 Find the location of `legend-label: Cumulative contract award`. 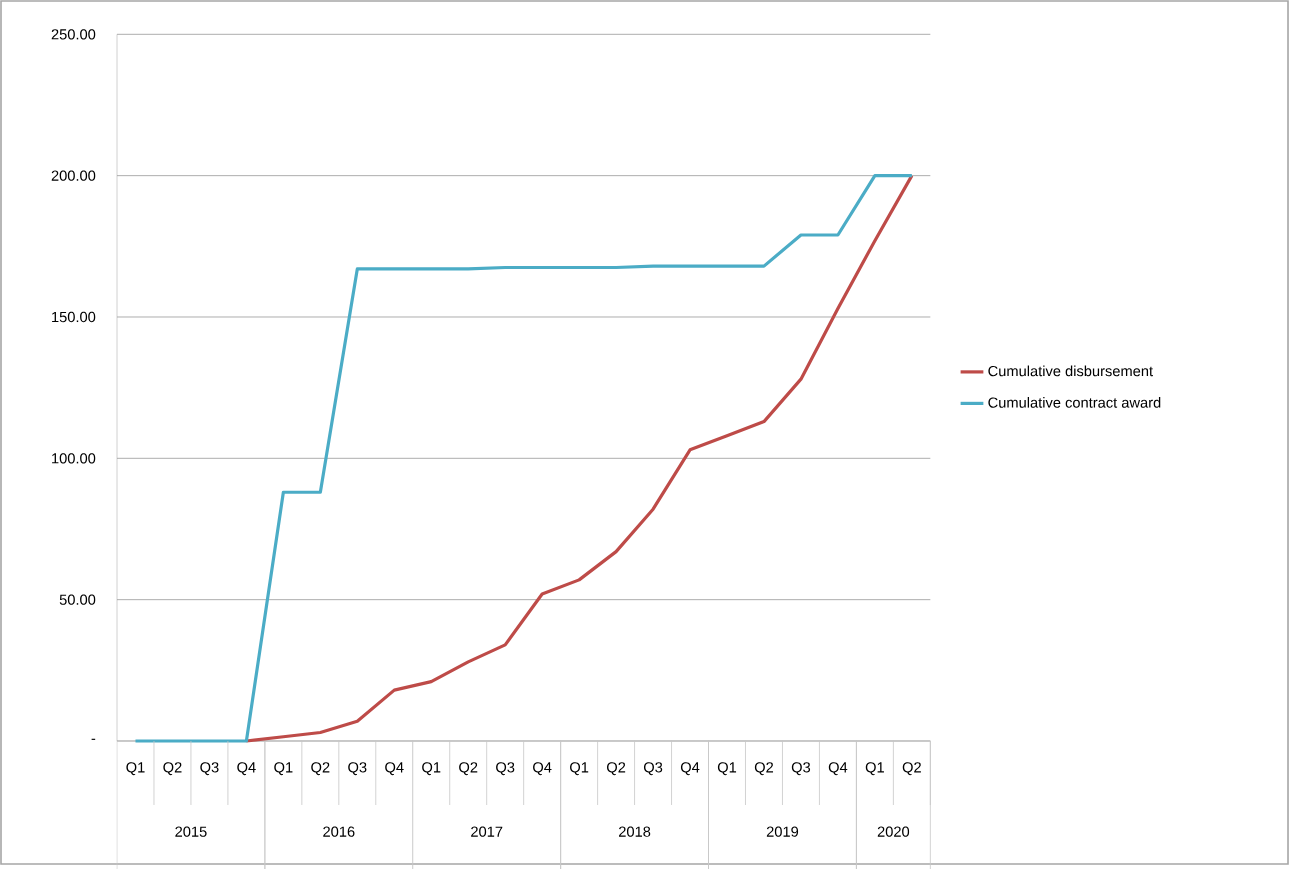

legend-label: Cumulative contract award is located at coordinates (1074, 402).